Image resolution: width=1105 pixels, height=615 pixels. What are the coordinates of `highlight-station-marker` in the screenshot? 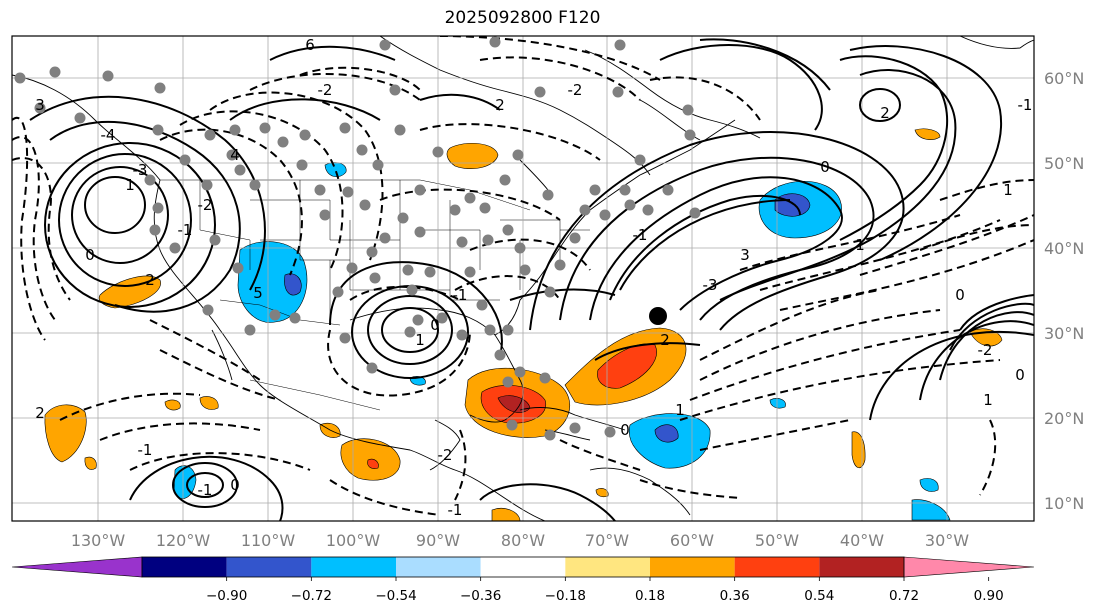 It's located at (658, 316).